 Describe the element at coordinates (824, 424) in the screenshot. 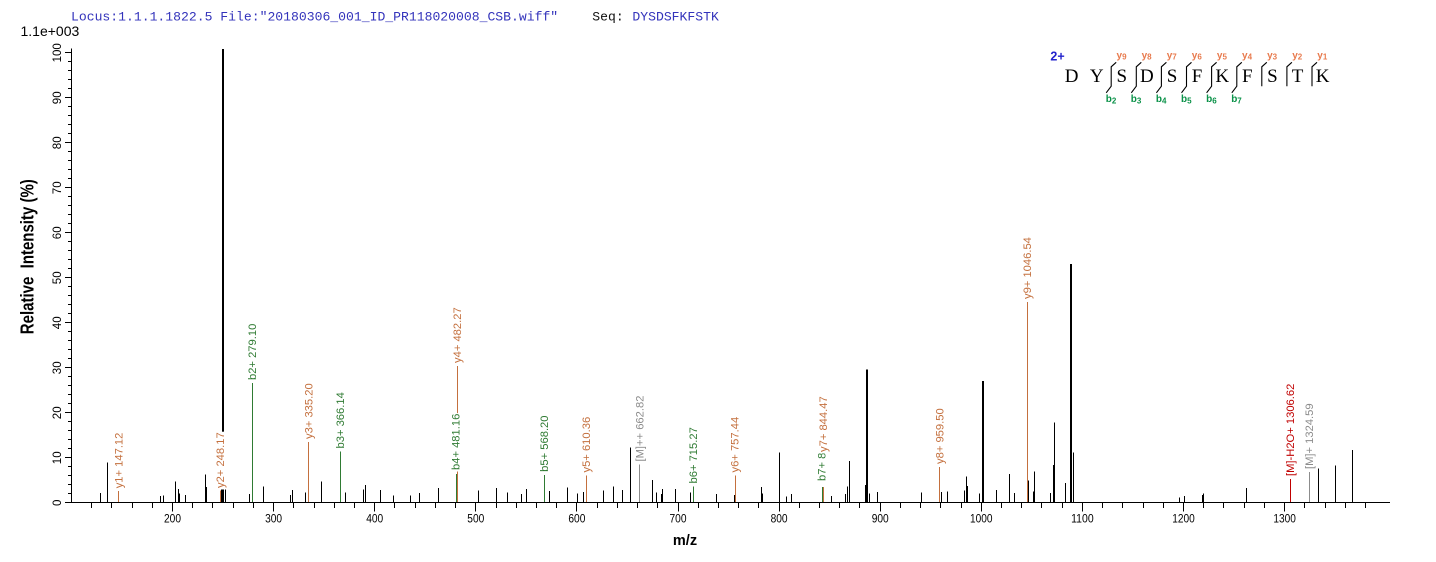

I see `svg-text: y7+ 844.47` at that location.